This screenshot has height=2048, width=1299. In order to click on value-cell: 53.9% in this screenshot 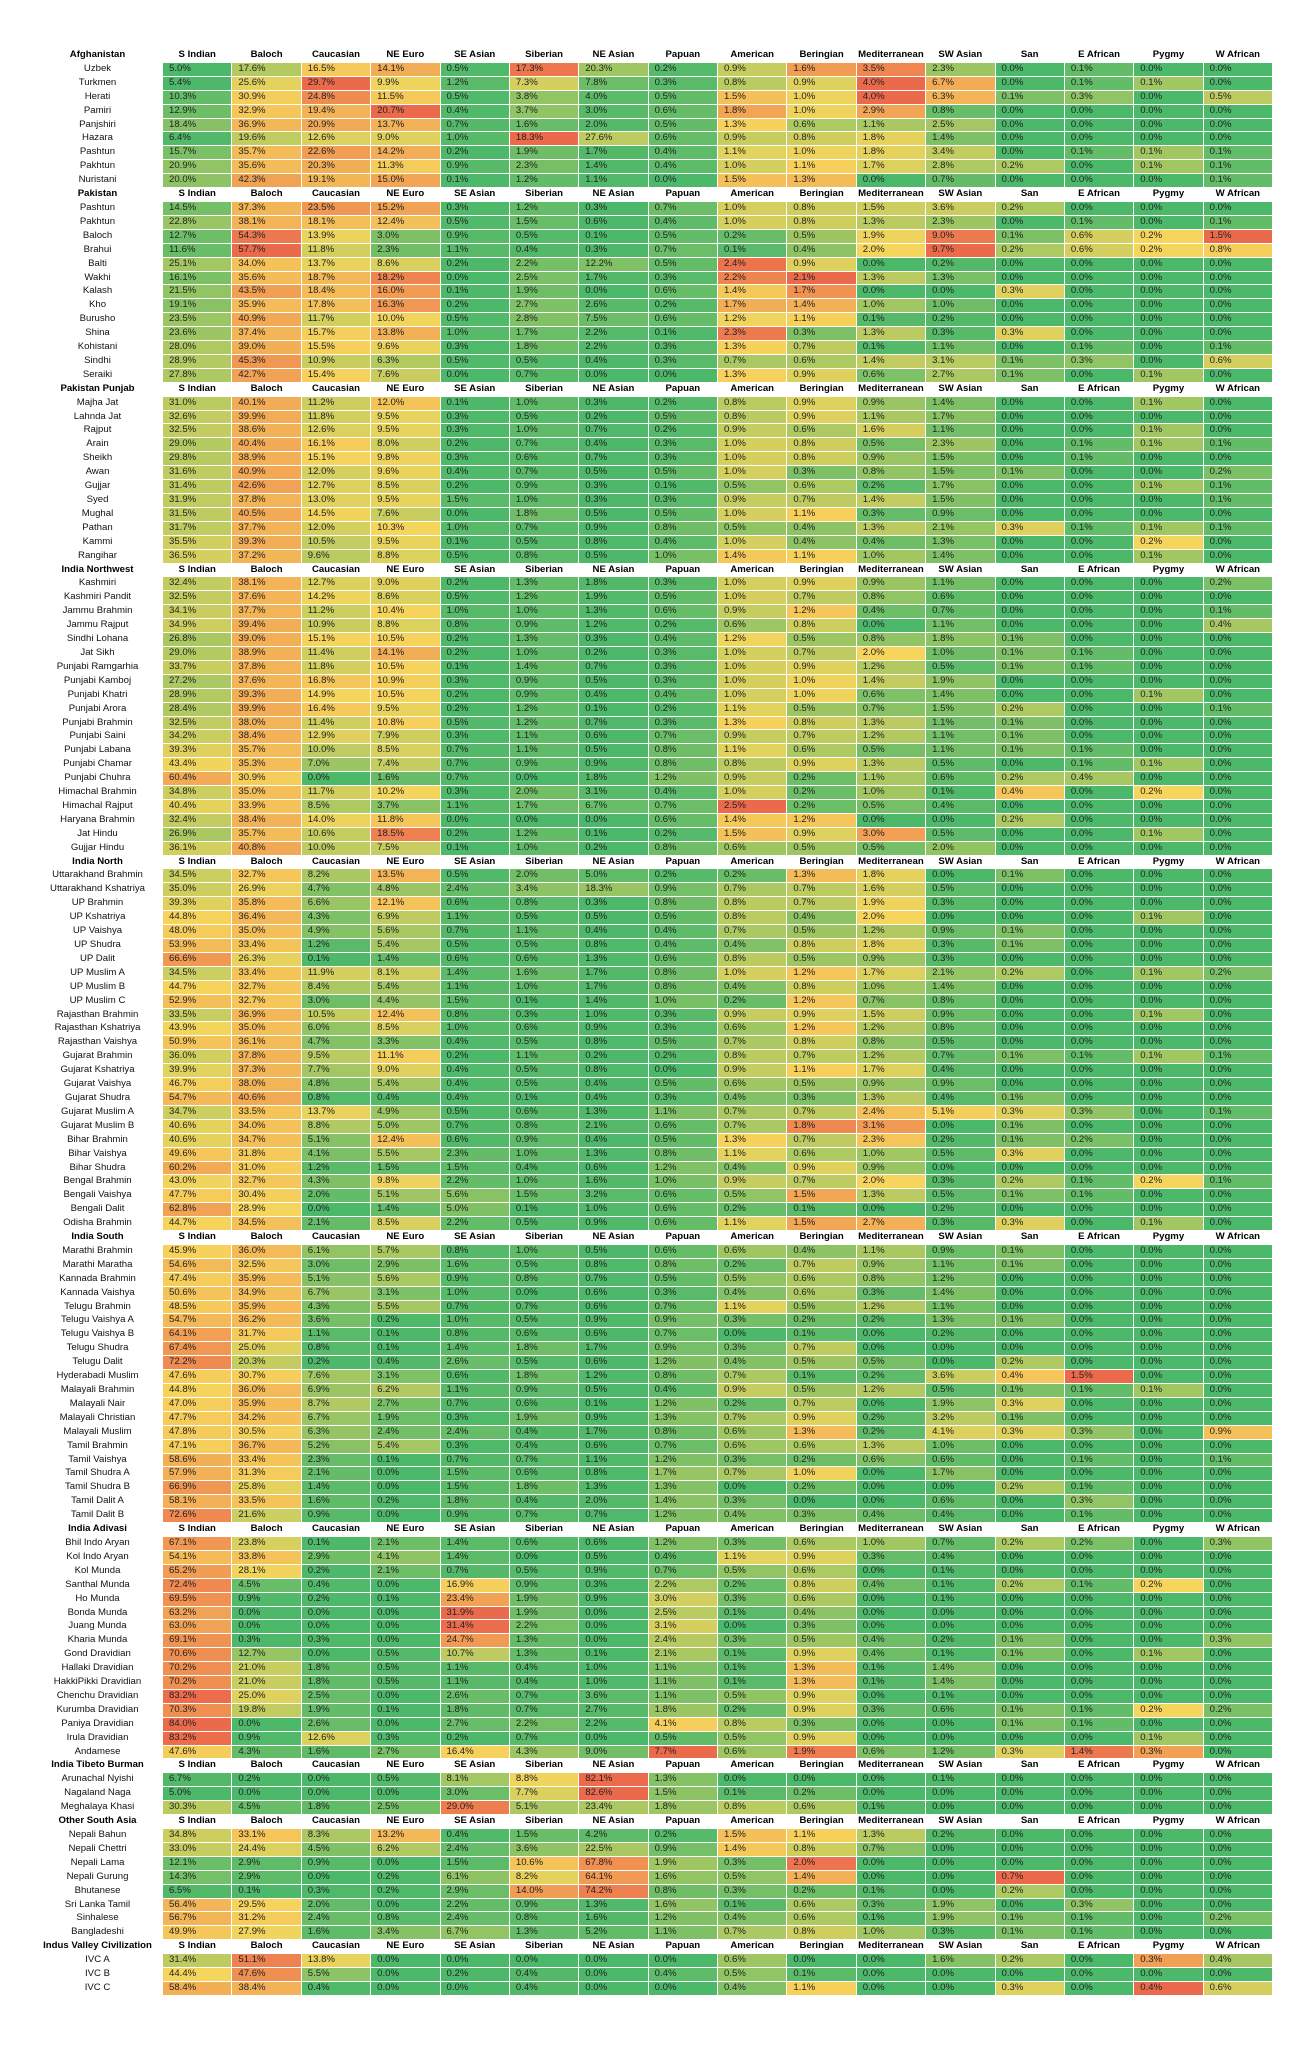, I will do `click(197, 945)`.